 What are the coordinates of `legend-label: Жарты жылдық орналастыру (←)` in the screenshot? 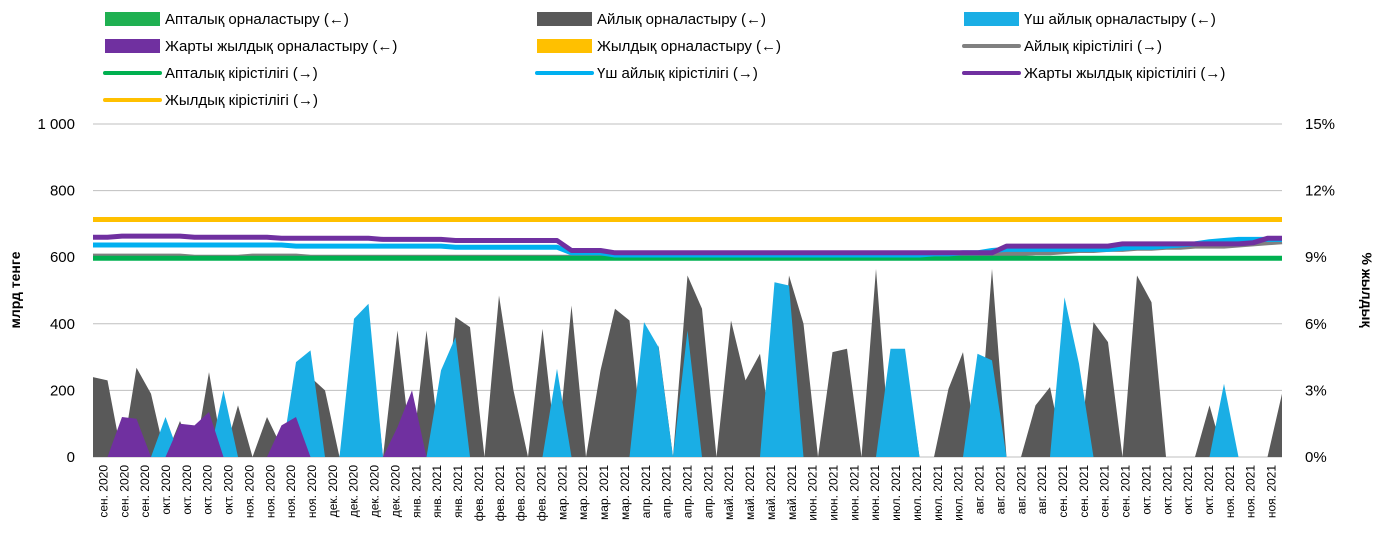 It's located at (281, 46).